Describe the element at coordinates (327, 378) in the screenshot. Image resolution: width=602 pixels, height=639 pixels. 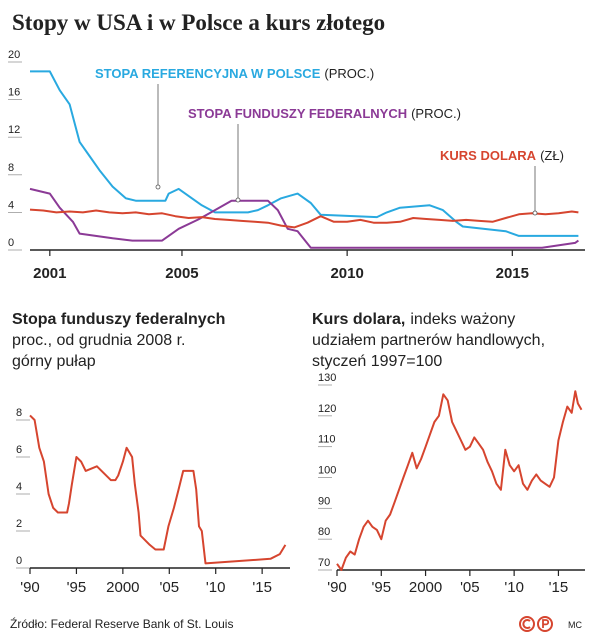
I see `y-tick-label: 130` at that location.